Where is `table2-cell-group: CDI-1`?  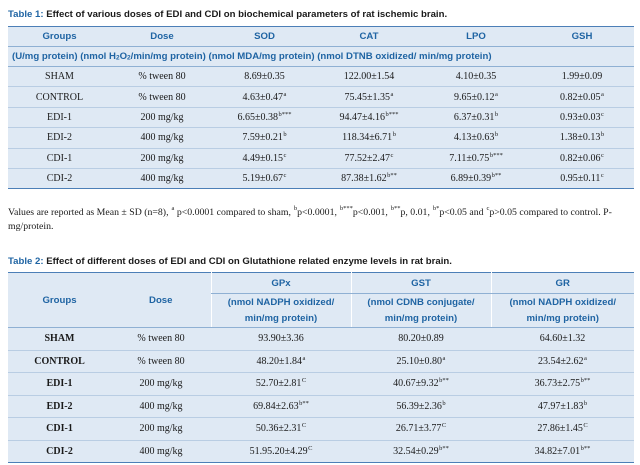
table2-cell-group: CDI-1 is located at coordinates (59, 429).